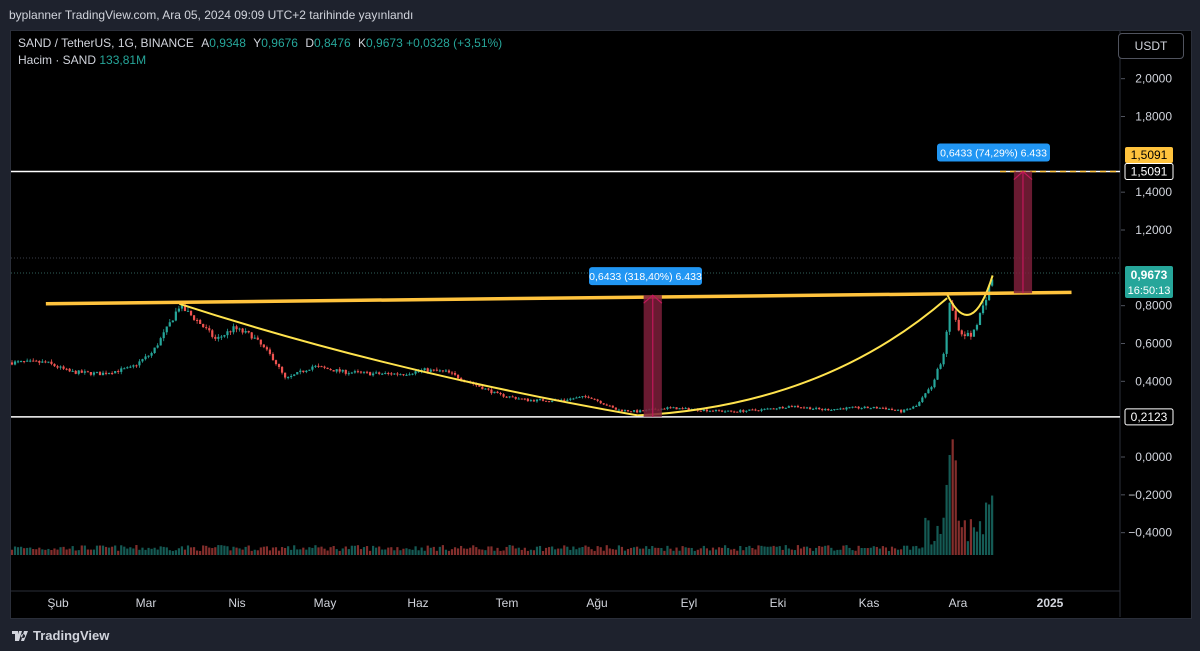 The width and height of the screenshot is (1200, 651). Describe the element at coordinates (1050, 603) in the screenshot. I see `time-tick-label: 2025` at that location.